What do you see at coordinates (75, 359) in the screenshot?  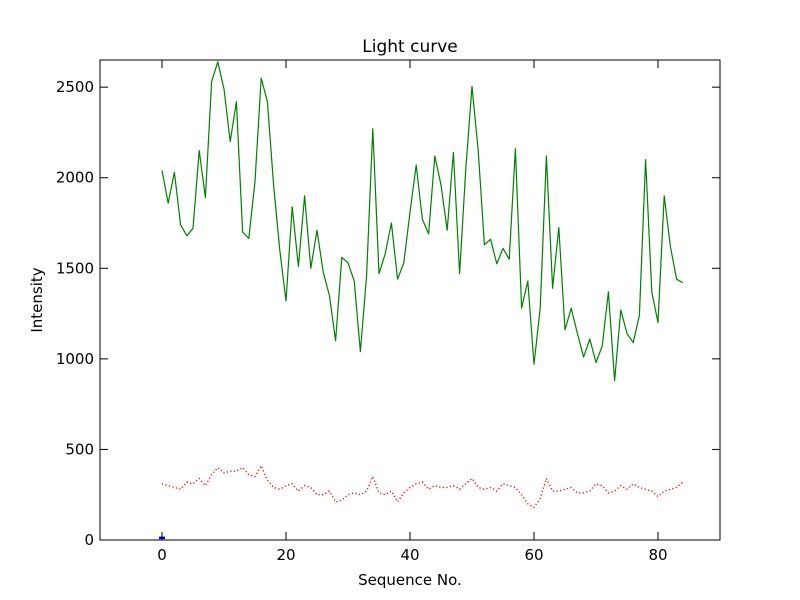 I see `y-tick-label: 1000` at bounding box center [75, 359].